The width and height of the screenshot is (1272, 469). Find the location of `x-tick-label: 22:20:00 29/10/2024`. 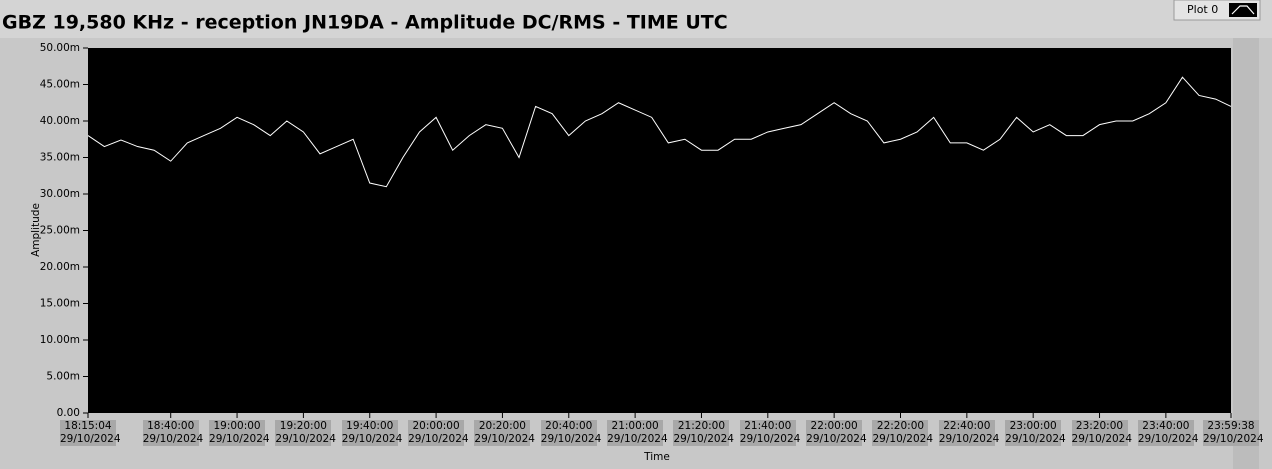

x-tick-label: 22:20:00 29/10/2024 is located at coordinates (903, 433).